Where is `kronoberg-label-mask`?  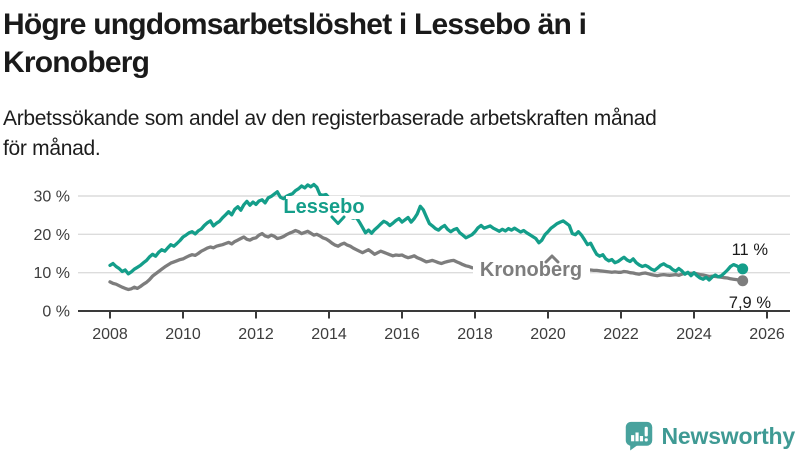
kronoberg-label-mask is located at coordinates (531, 269).